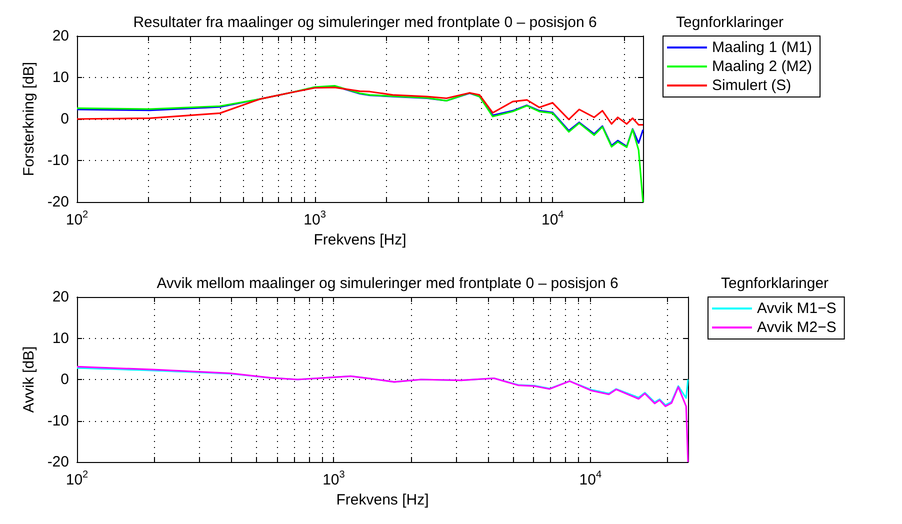  What do you see at coordinates (762, 47) in the screenshot?
I see `legend-label: Maaling 1 (M1)` at bounding box center [762, 47].